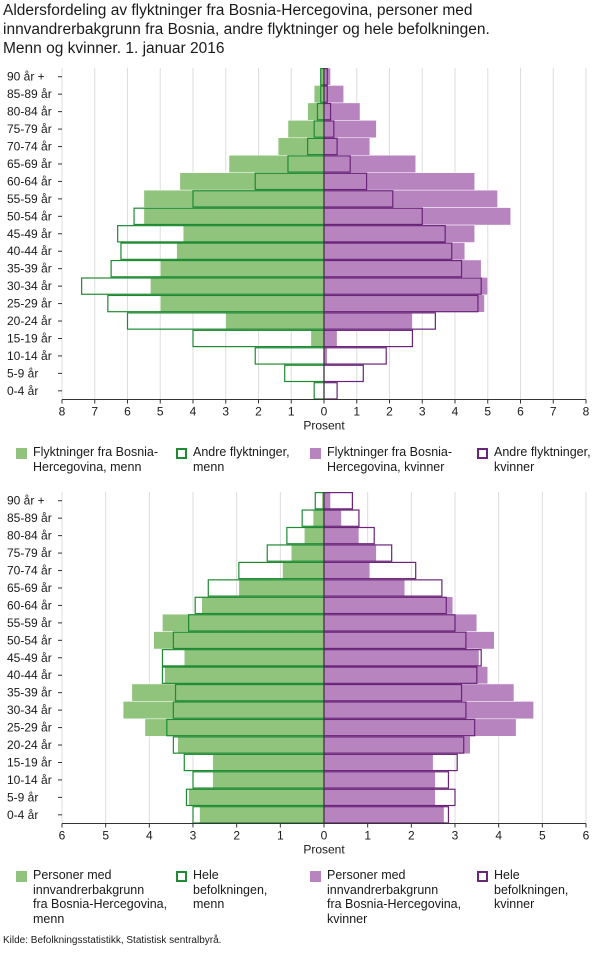 The image size is (610, 956). Describe the element at coordinates (241, 459) in the screenshot. I see `legend-label: Andre flyktninger, menn` at that location.